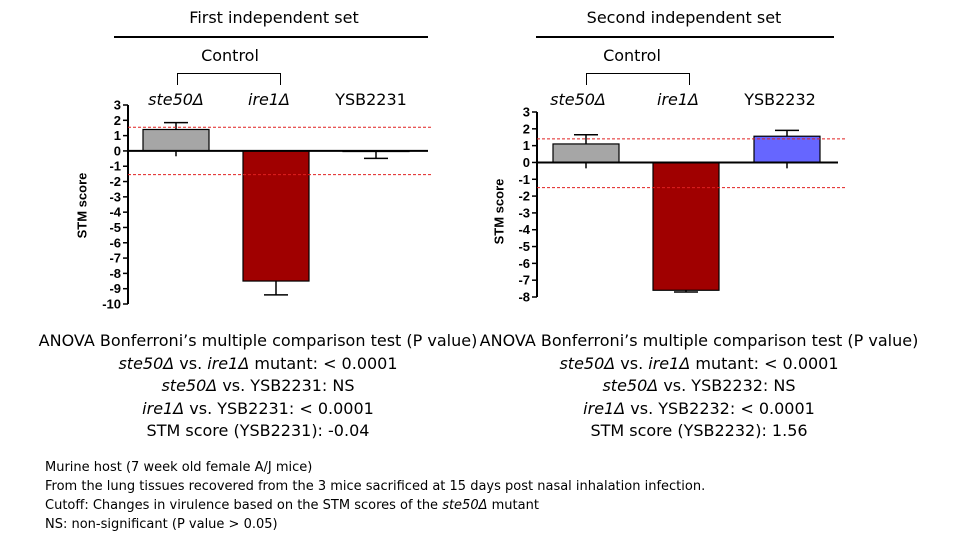 This screenshot has width=960, height=535. What do you see at coordinates (371, 99) in the screenshot?
I see `category-label: YSB2231` at bounding box center [371, 99].